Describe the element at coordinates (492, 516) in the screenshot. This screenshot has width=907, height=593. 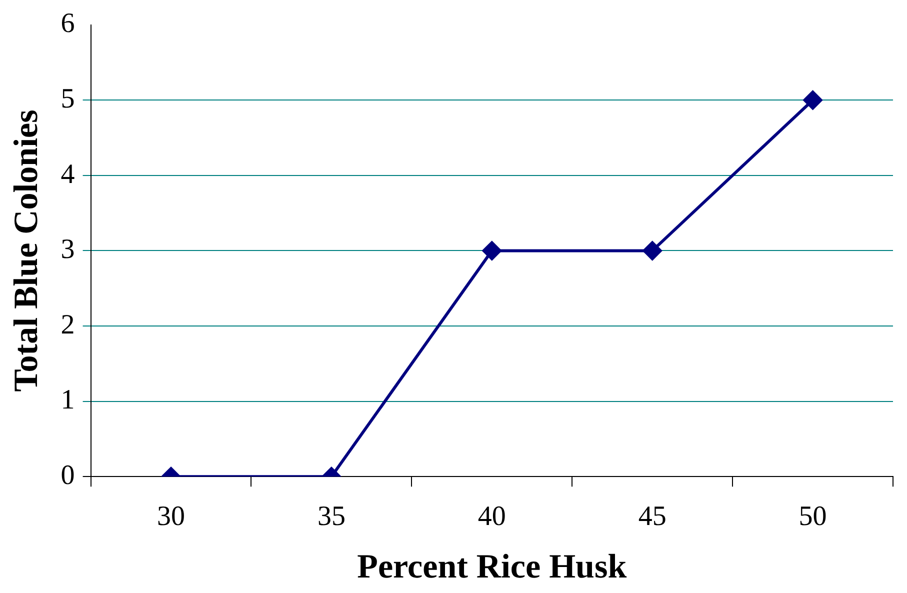
I see `x-tick-label: 40` at that location.